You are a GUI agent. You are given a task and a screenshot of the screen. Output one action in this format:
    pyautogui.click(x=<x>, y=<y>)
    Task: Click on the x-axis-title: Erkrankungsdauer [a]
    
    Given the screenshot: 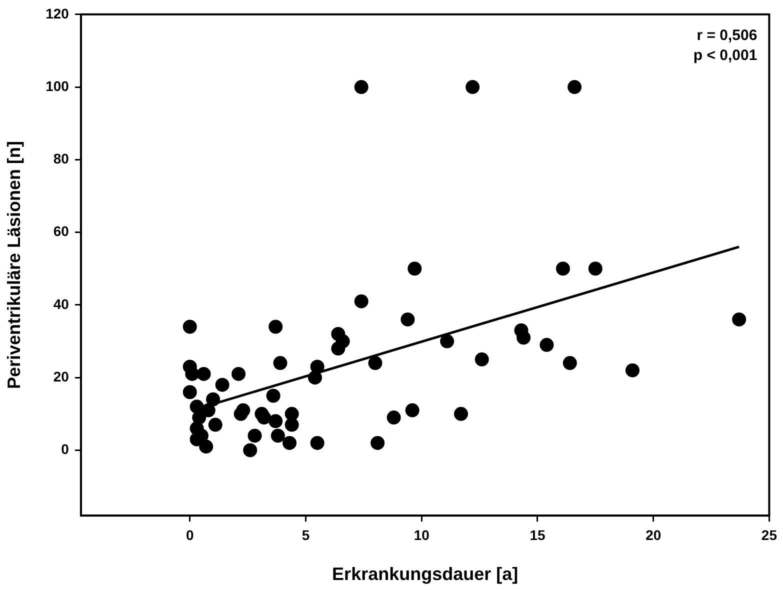 What is the action you would take?
    pyautogui.click(x=425, y=574)
    